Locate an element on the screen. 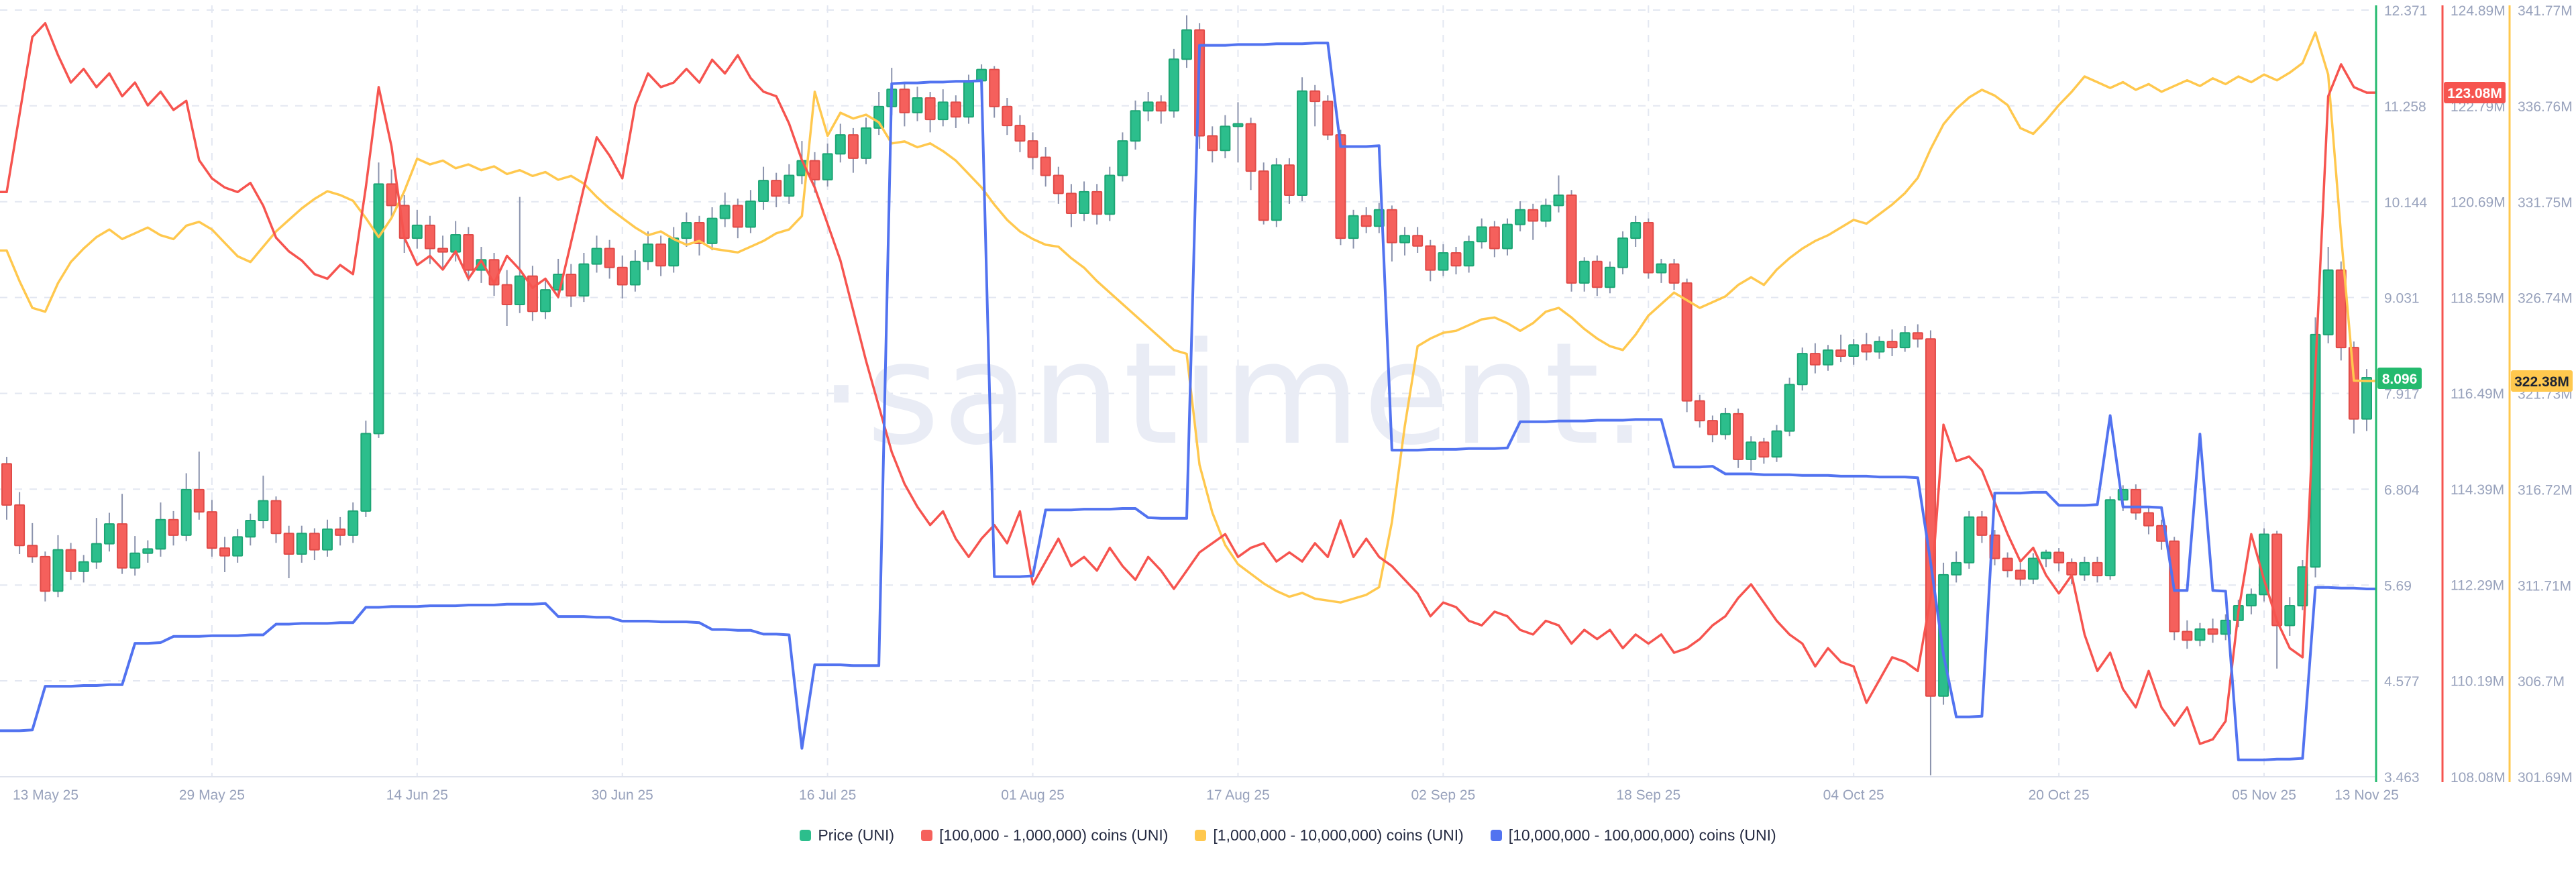 Image resolution: width=2576 pixels, height=872 pixels. legend-item-2: [1,000,000 - 10,000,000) coins (UNI) is located at coordinates (1329, 835).